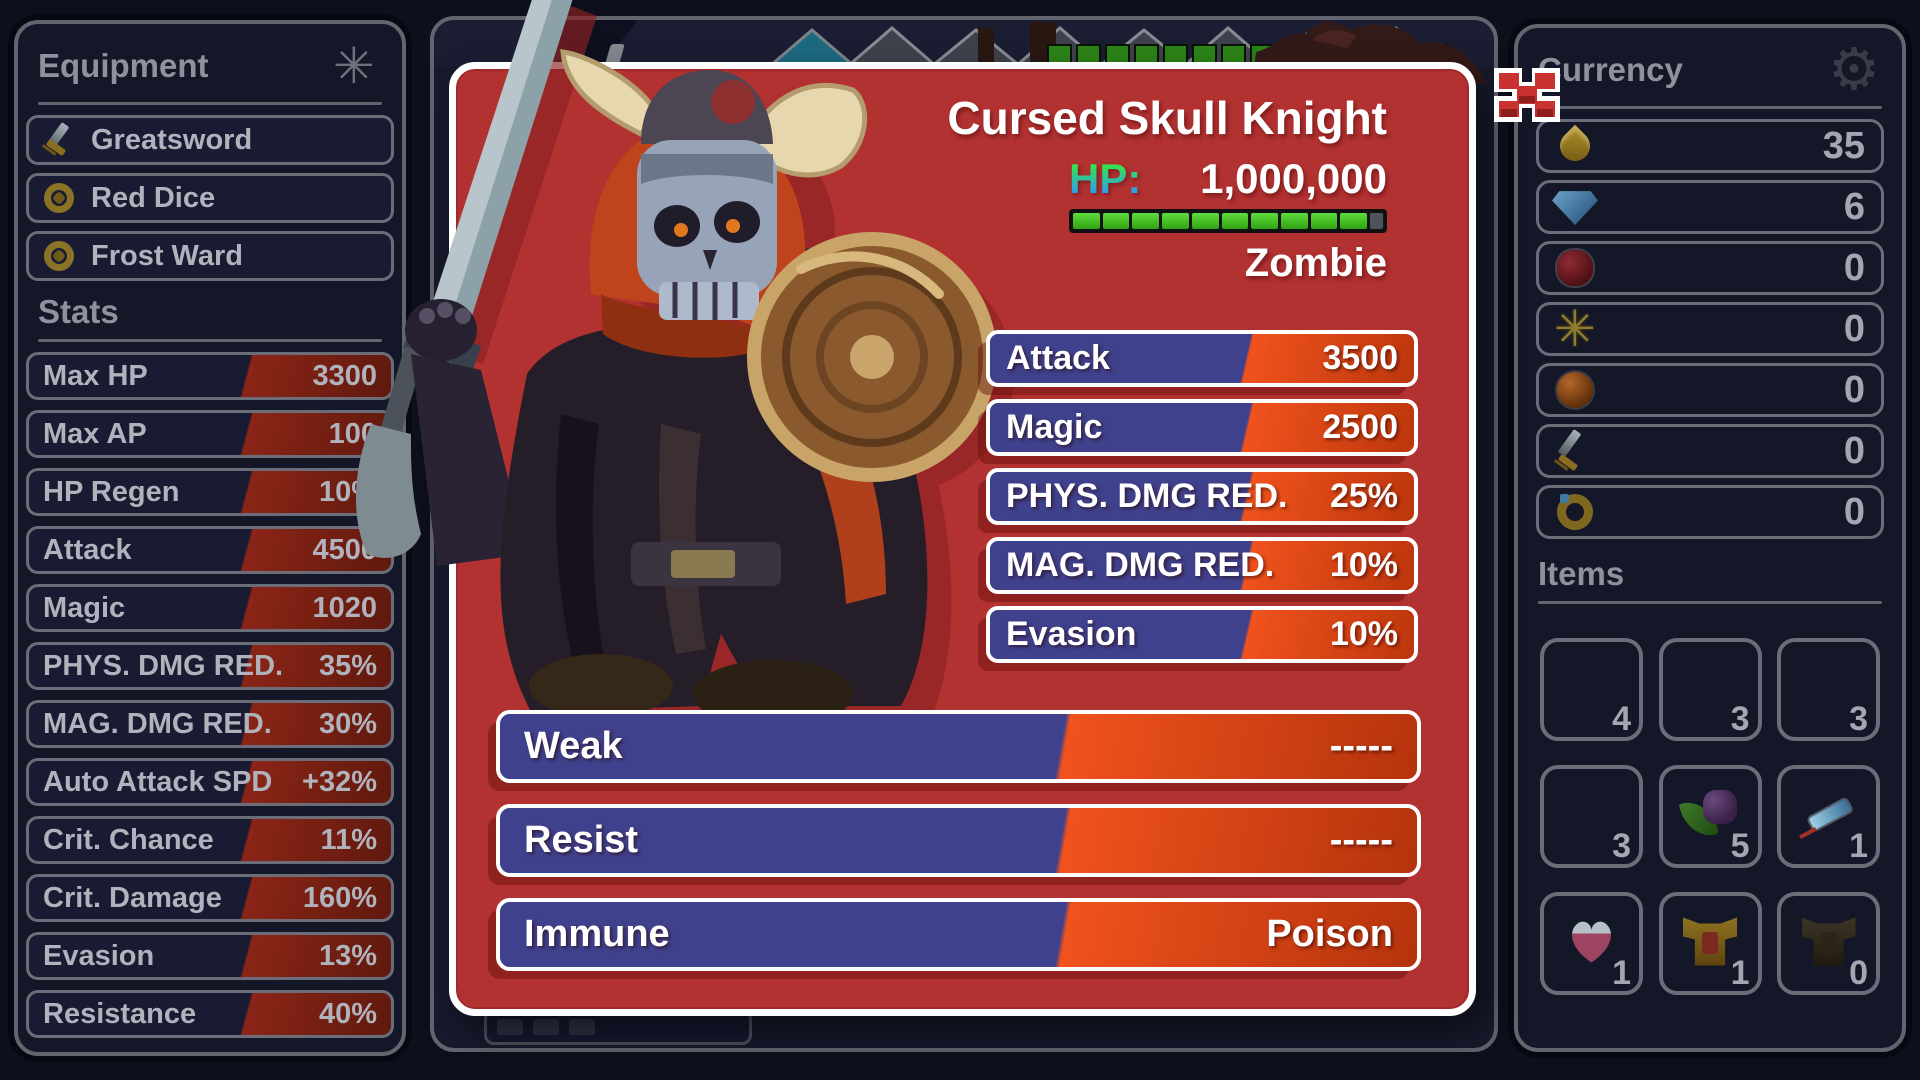 The width and height of the screenshot is (1920, 1080). Describe the element at coordinates (1575, 268) in the screenshot. I see `red-gem-icon` at that location.